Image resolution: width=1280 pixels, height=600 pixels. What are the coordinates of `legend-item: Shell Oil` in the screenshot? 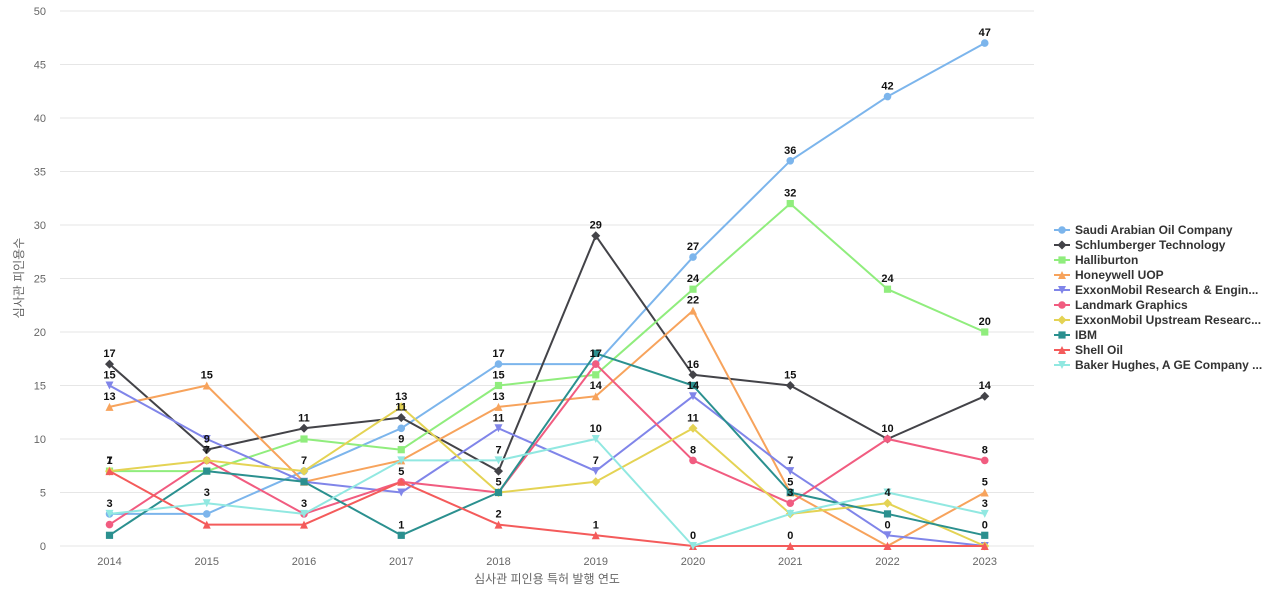 It's located at (1088, 350).